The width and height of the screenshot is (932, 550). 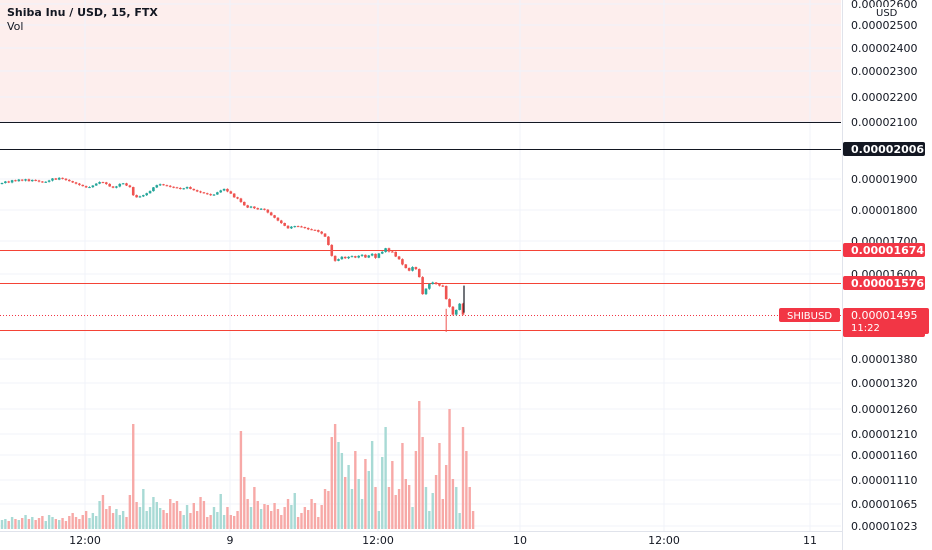 I want to click on price-tick-label: 0.00001023, so click(x=884, y=526).